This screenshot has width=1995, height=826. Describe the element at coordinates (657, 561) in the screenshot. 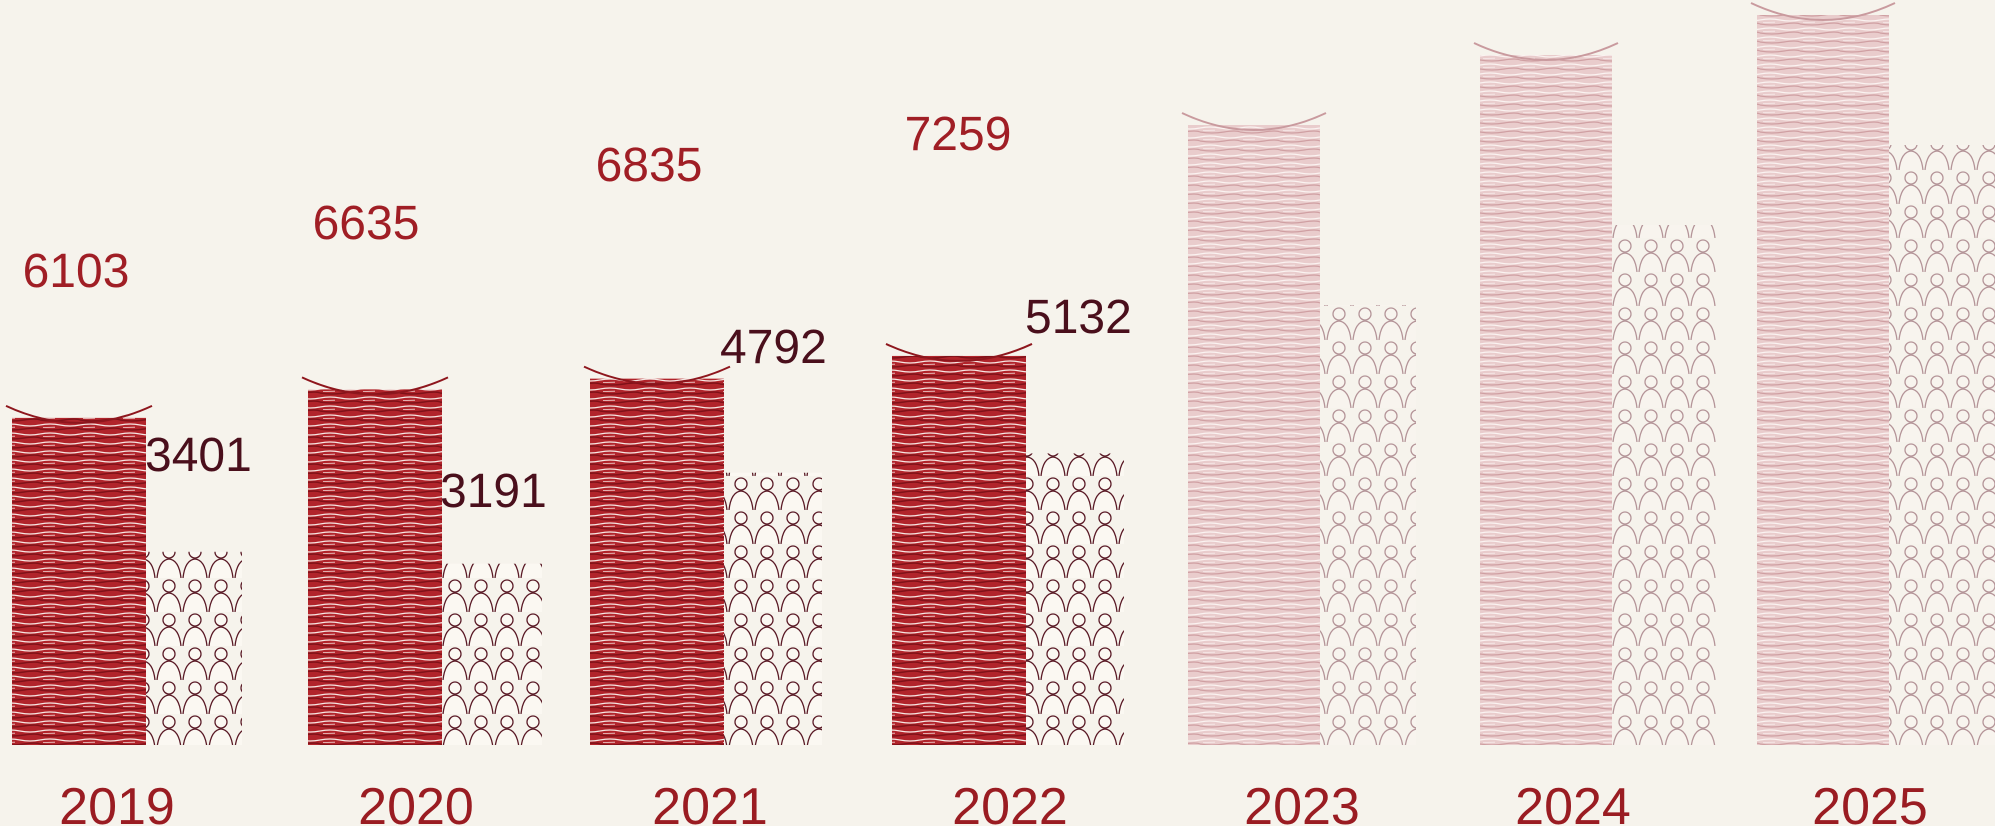

I see `stack-2021` at that location.